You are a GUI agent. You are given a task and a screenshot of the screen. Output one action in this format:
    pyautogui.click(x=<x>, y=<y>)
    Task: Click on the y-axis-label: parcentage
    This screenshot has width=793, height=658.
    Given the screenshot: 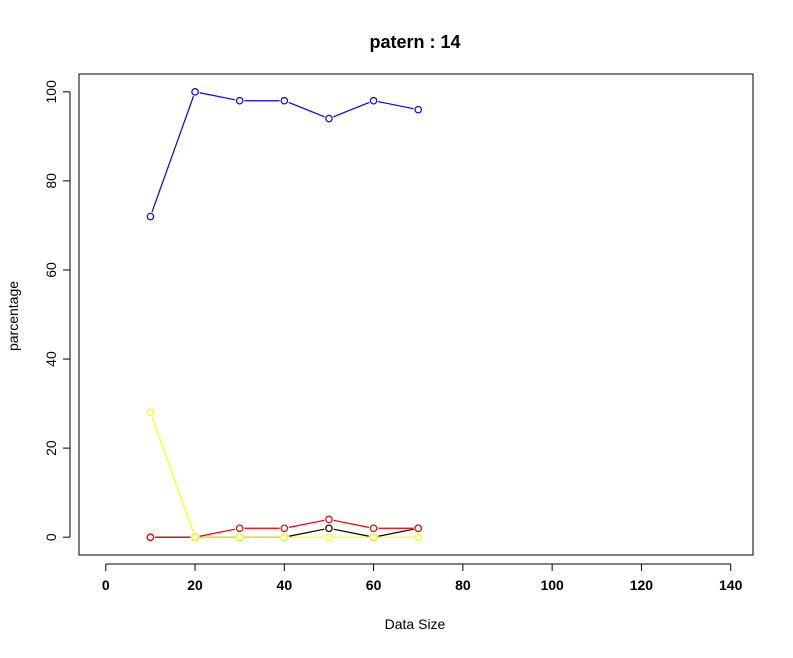 What is the action you would take?
    pyautogui.click(x=13, y=316)
    